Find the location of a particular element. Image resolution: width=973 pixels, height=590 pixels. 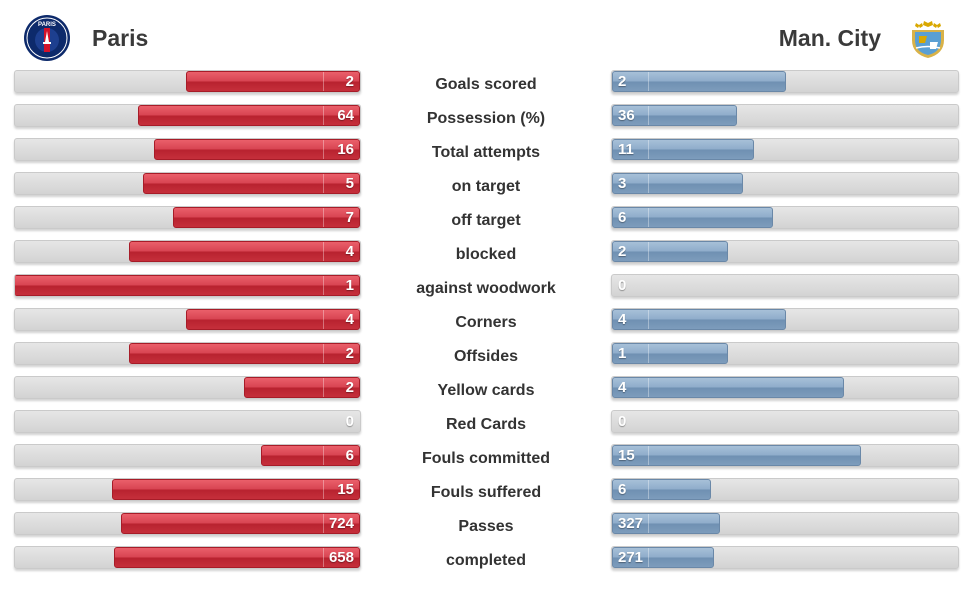

home-value-label: 658 is located at coordinates (341, 557).